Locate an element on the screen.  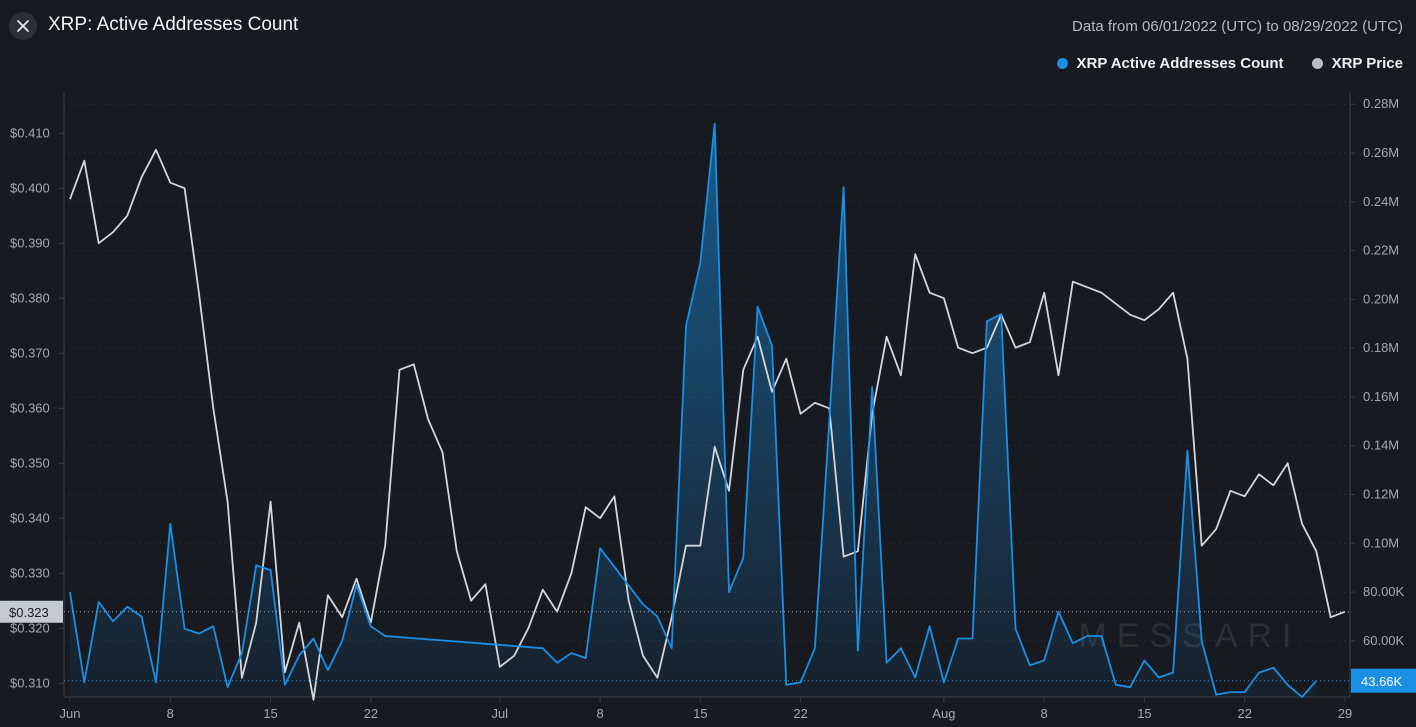
left-tick-label: $0.390 is located at coordinates (30, 242).